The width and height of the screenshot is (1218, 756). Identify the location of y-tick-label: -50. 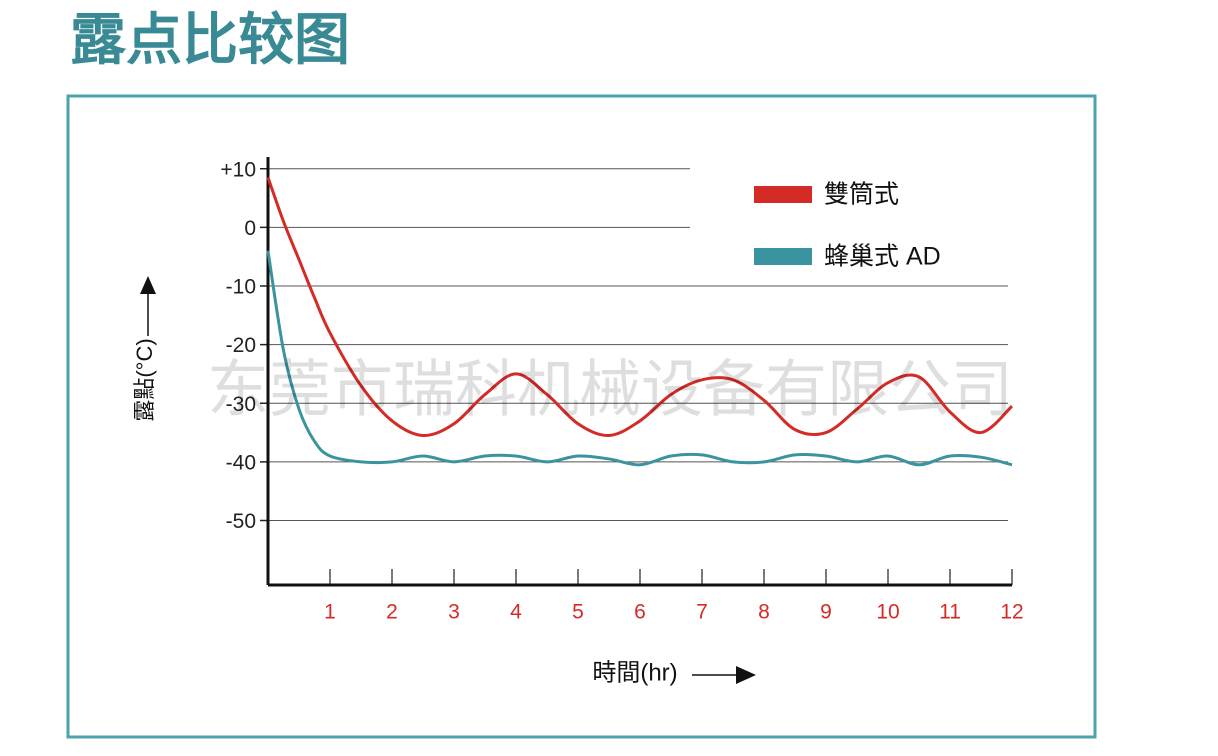
(241, 521).